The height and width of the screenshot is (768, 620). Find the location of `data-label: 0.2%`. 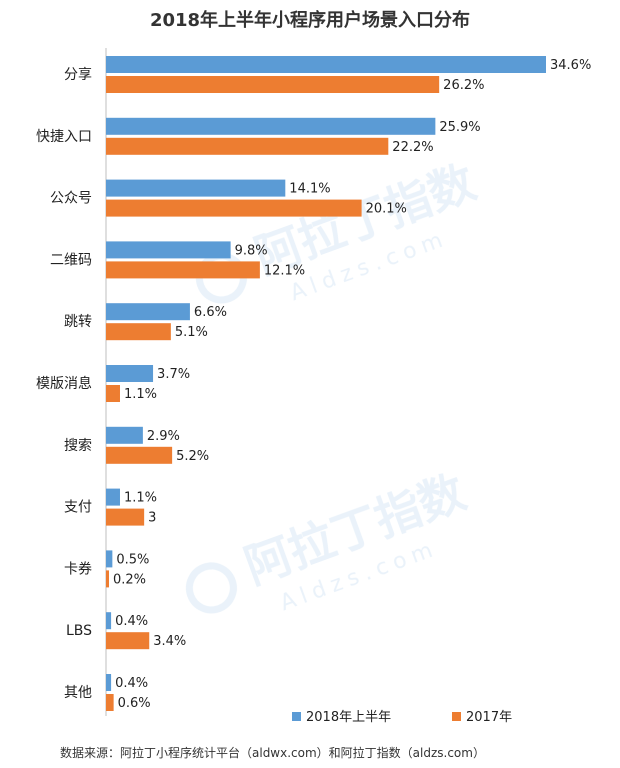

data-label: 0.2% is located at coordinates (129, 579).